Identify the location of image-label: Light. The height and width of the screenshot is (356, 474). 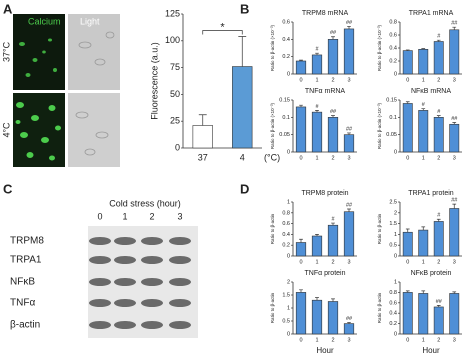
(90, 21).